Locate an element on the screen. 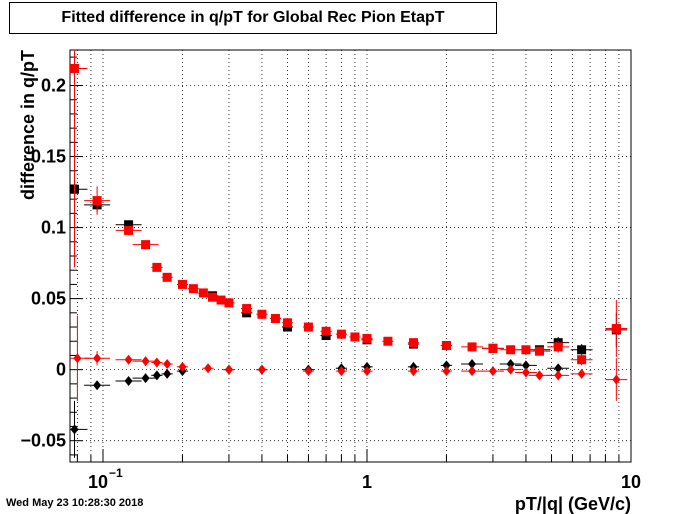  x-tick-label: 1 is located at coordinates (367, 482).